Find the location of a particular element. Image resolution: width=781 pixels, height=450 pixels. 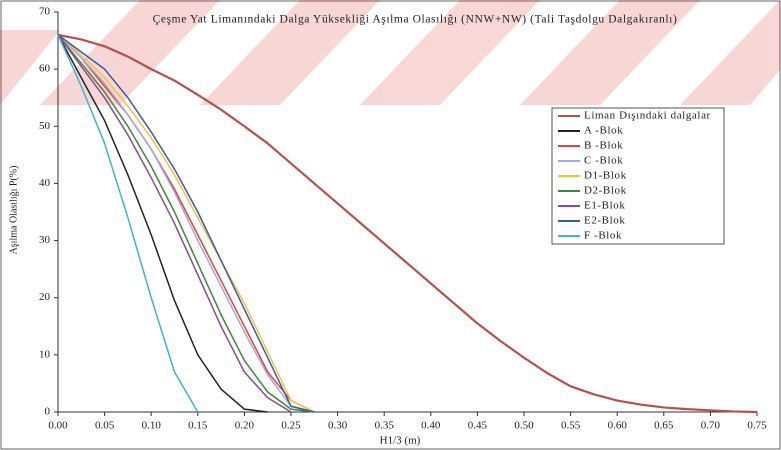

x-tick-label: 0.70 is located at coordinates (711, 426).